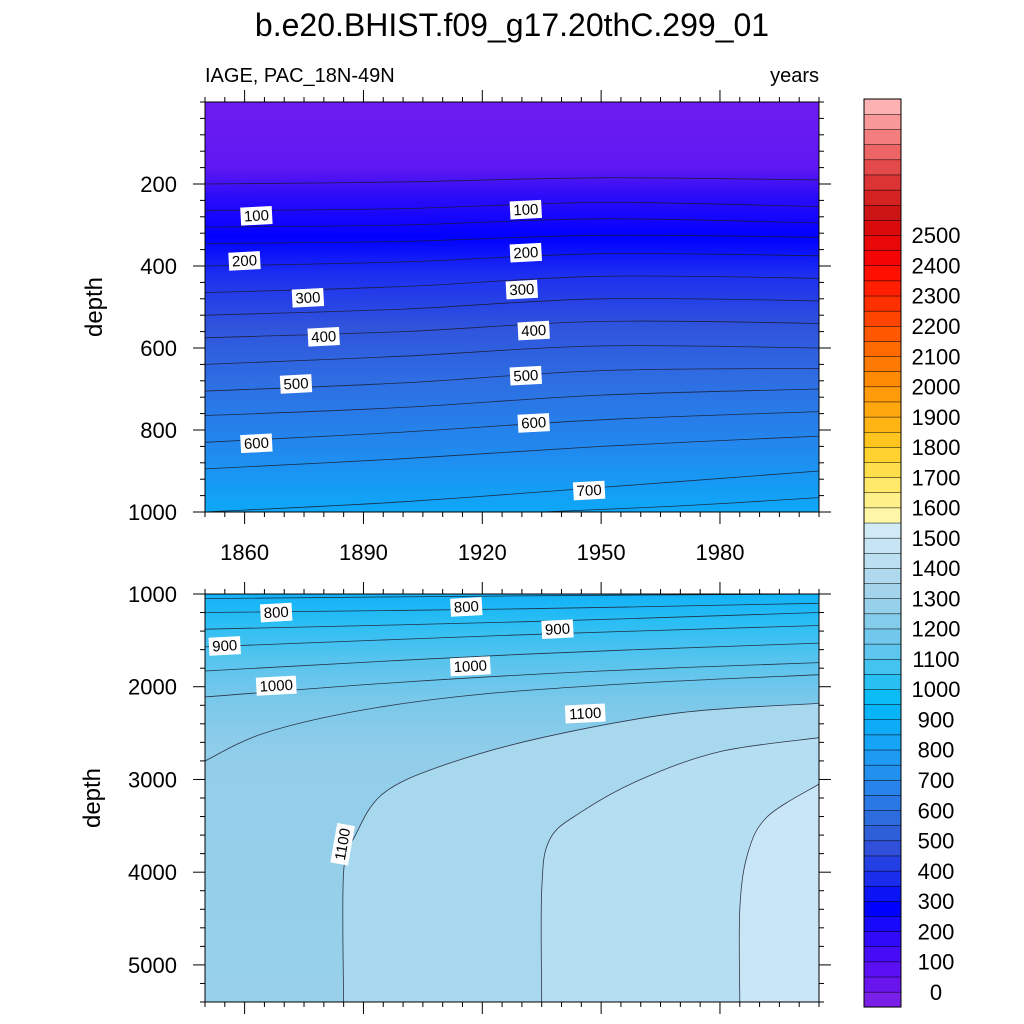 Image resolution: width=1024 pixels, height=1024 pixels. What do you see at coordinates (936, 992) in the screenshot?
I see `colorbar-label: 0` at bounding box center [936, 992].